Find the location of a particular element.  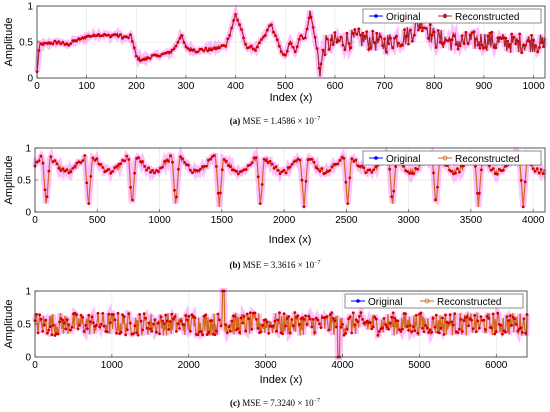

x-tick-label: 900 is located at coordinates (484, 86).